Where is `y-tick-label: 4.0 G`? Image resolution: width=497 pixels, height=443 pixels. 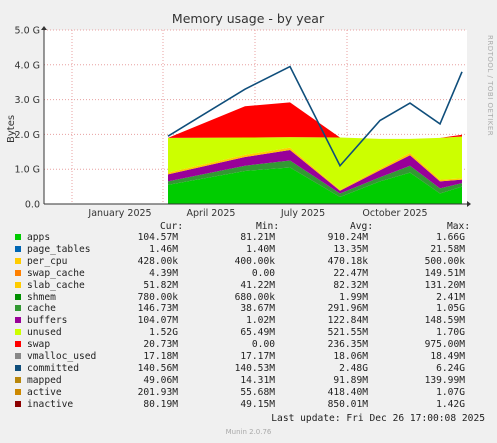
y-tick-label: 4.0 G is located at coordinates (28, 65).